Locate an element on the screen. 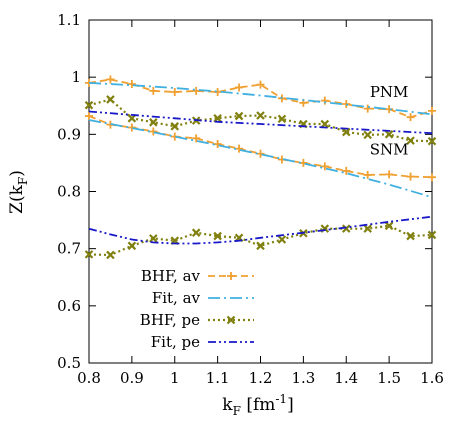 The image size is (463, 421). legend-label: Fit, av is located at coordinates (176, 298).